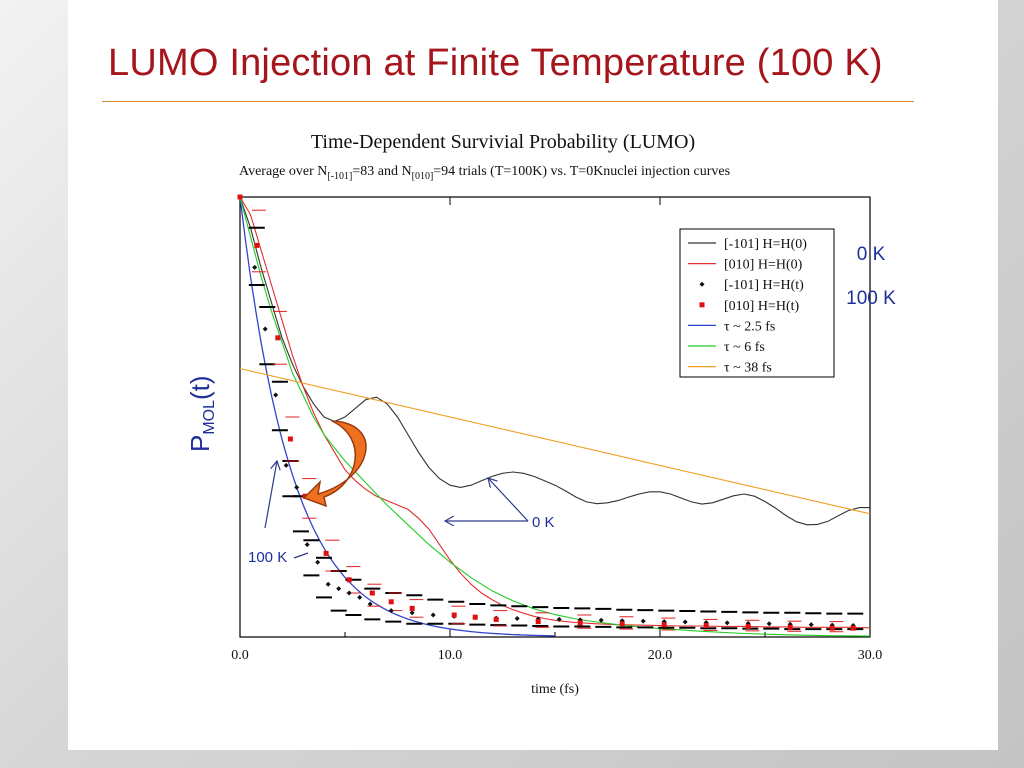 This screenshot has height=768, width=1024. What do you see at coordinates (761, 306) in the screenshot?
I see `legend-label: [010] H=H(t)` at bounding box center [761, 306].